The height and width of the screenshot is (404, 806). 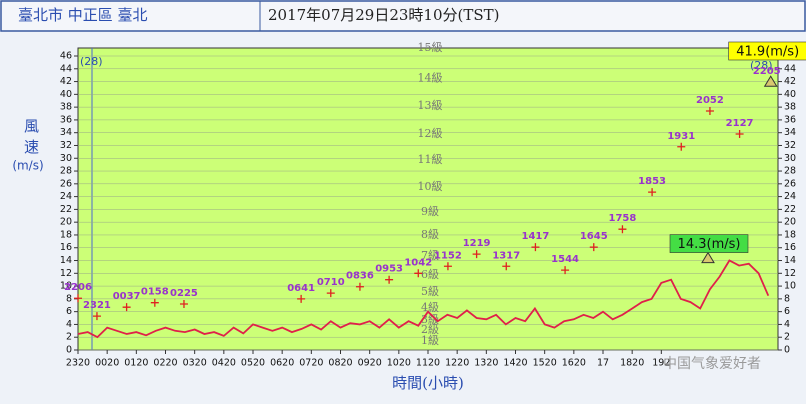 What do you see at coordinates (790, 68) in the screenshot?
I see `y2-tick-label: 44` at bounding box center [790, 68].